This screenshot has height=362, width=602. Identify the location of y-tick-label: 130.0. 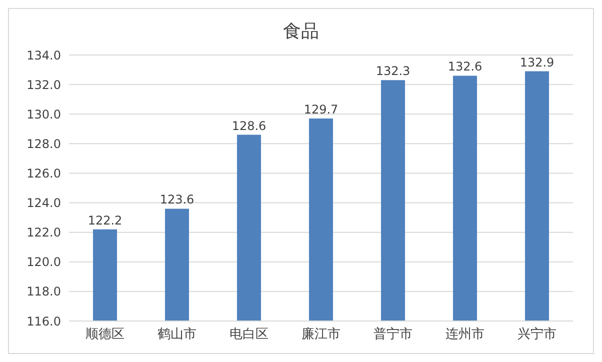
(43, 114).